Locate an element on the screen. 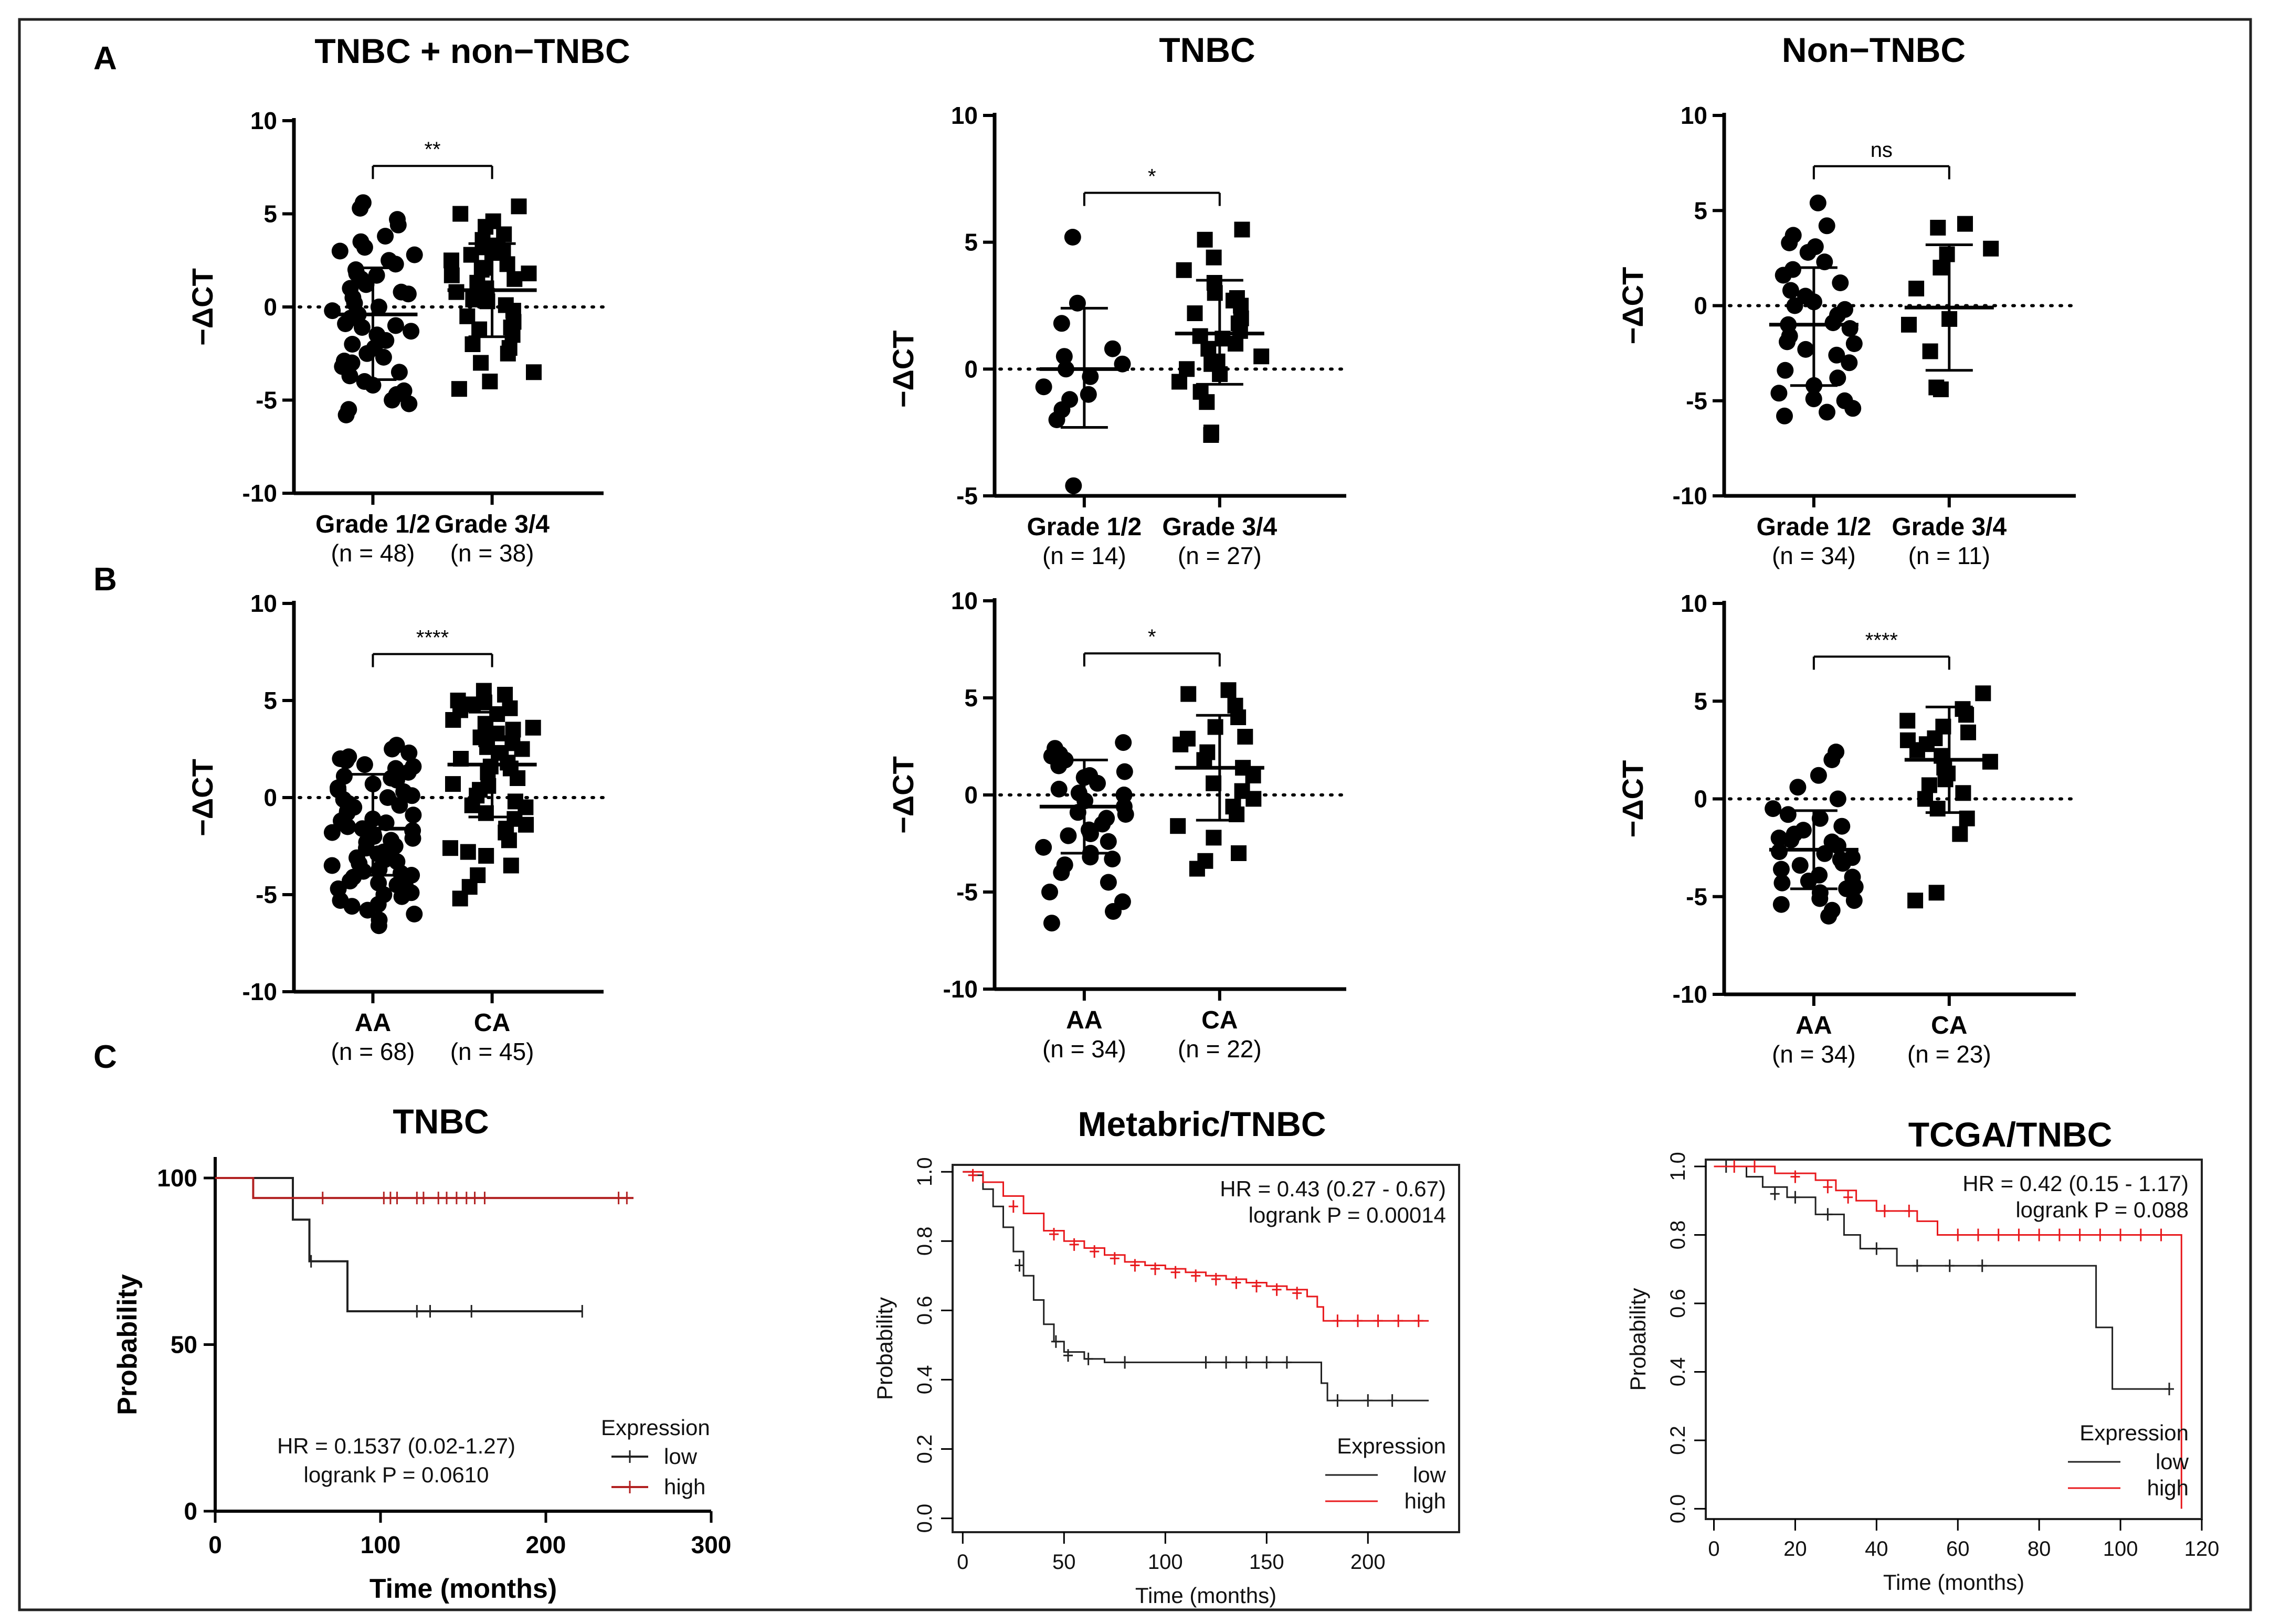 This screenshot has height=1624, width=2270. x-tick-label: 300 is located at coordinates (711, 1544).